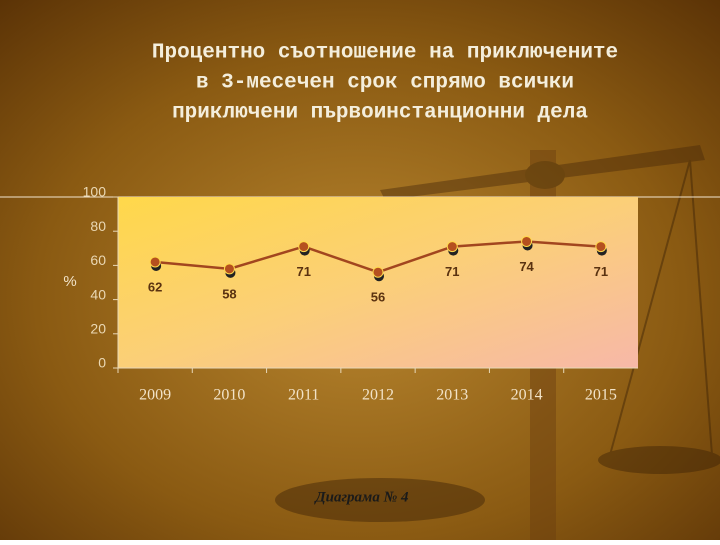 The height and width of the screenshot is (545, 720). I want to click on y-tick-label: 0, so click(102, 363).